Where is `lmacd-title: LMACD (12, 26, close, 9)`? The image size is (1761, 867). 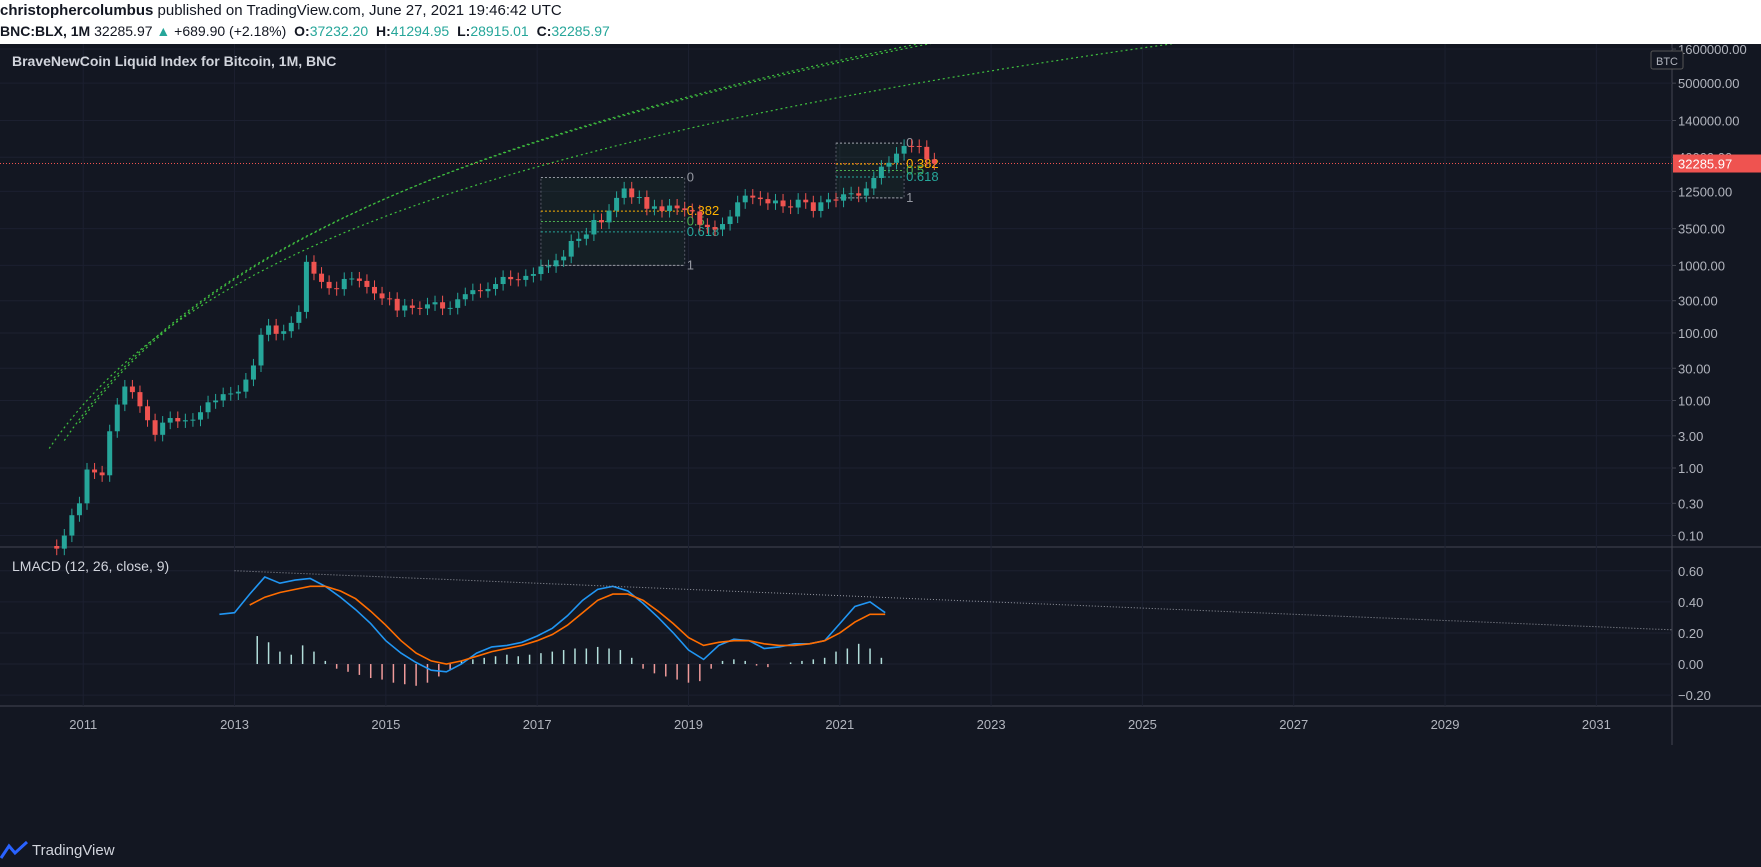
lmacd-title: LMACD (12, 26, close, 9) is located at coordinates (90, 566).